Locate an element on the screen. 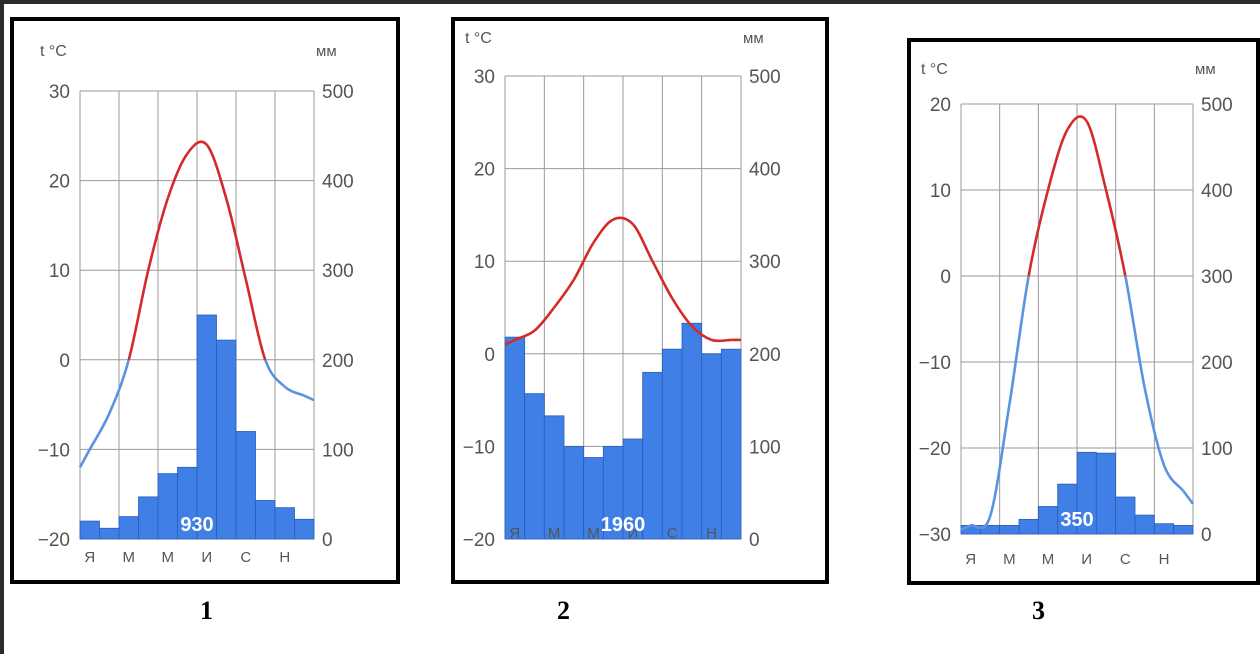  temp-tick-label: −30 is located at coordinates (935, 535).